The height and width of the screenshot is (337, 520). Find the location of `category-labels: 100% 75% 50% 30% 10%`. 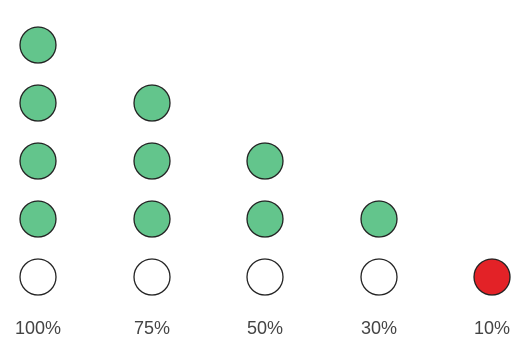

category-labels: 100% 75% 50% 30% 10% is located at coordinates (262, 327).